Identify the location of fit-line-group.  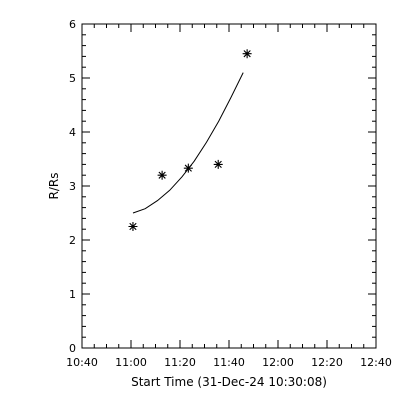
(188, 143).